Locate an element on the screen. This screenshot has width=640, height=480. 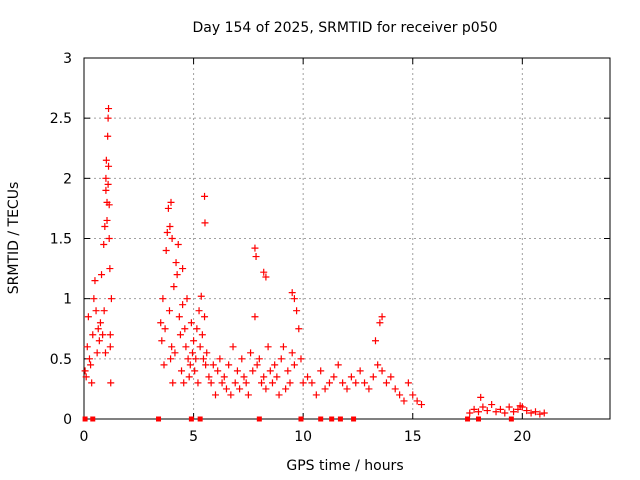
y-tick-label: 0 is located at coordinates (67, 420).